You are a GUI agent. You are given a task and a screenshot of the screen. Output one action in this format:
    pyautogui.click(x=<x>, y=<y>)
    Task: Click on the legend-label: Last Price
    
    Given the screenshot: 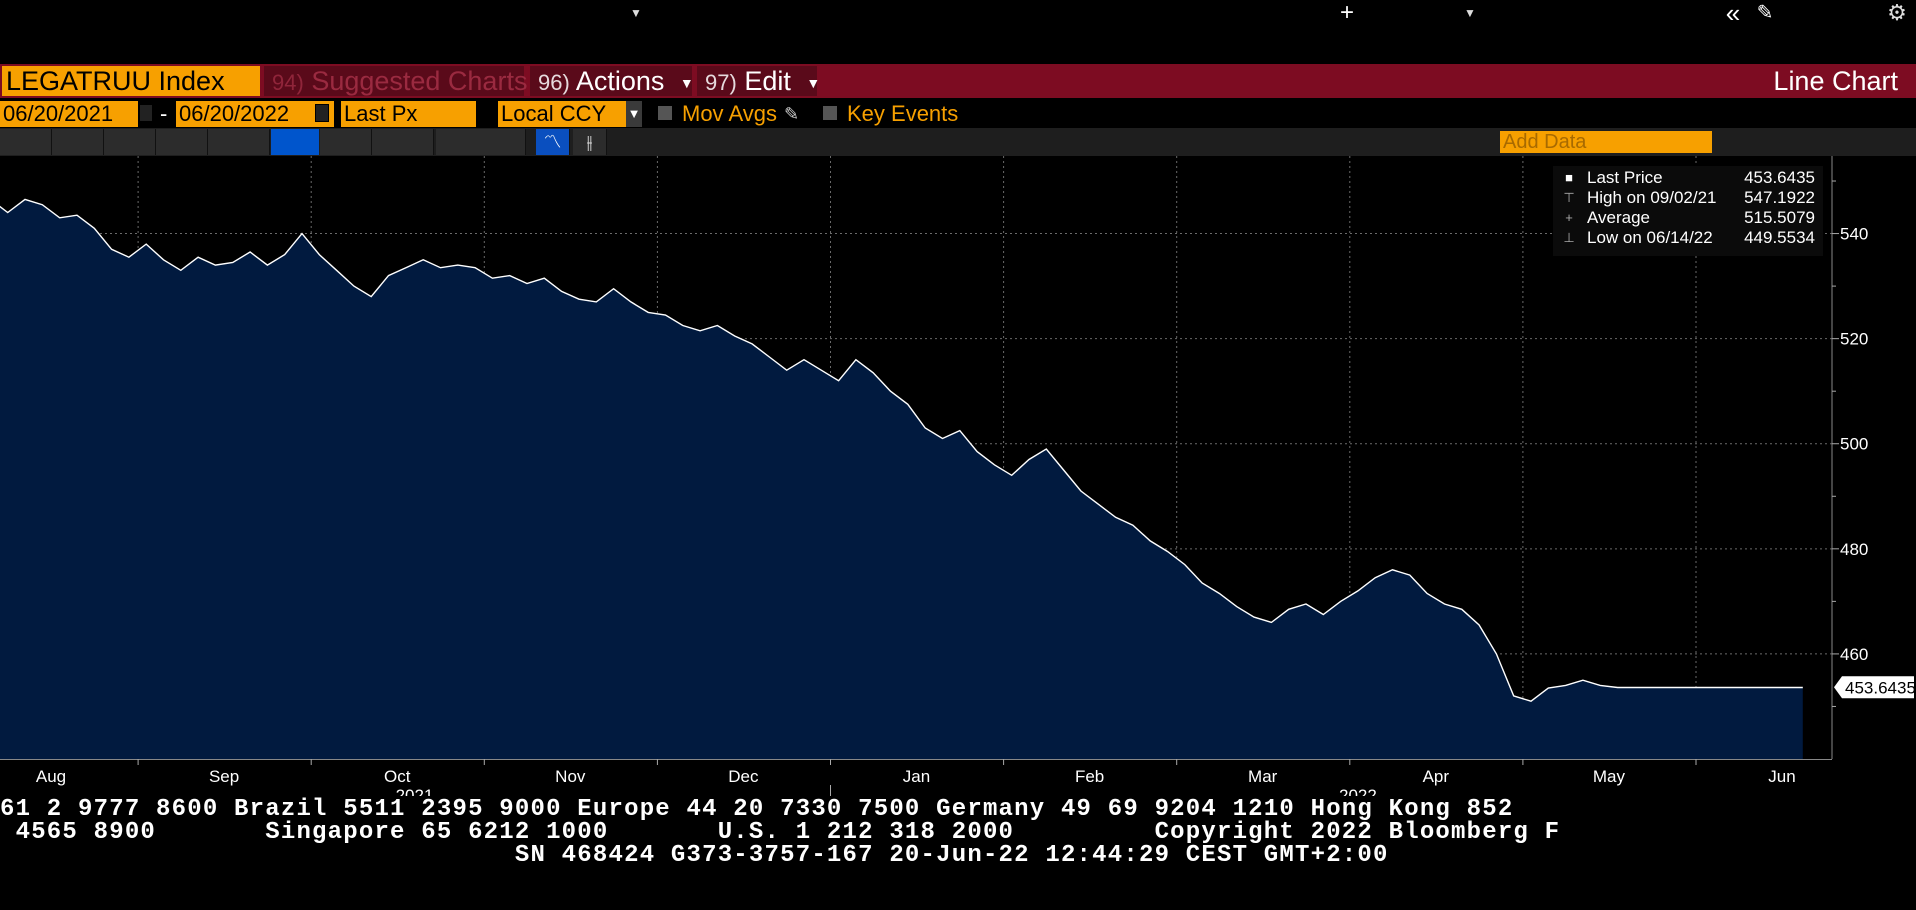 What is the action you would take?
    pyautogui.click(x=1625, y=177)
    